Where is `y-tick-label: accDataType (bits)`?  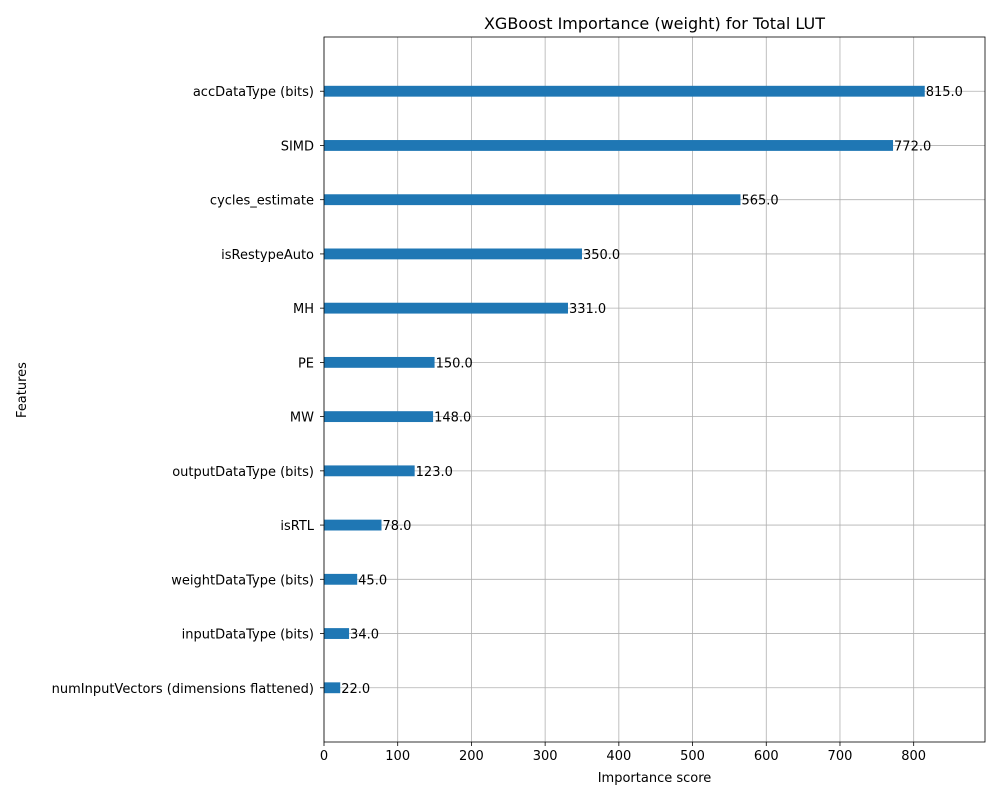
y-tick-label: accDataType (bits) is located at coordinates (253, 92).